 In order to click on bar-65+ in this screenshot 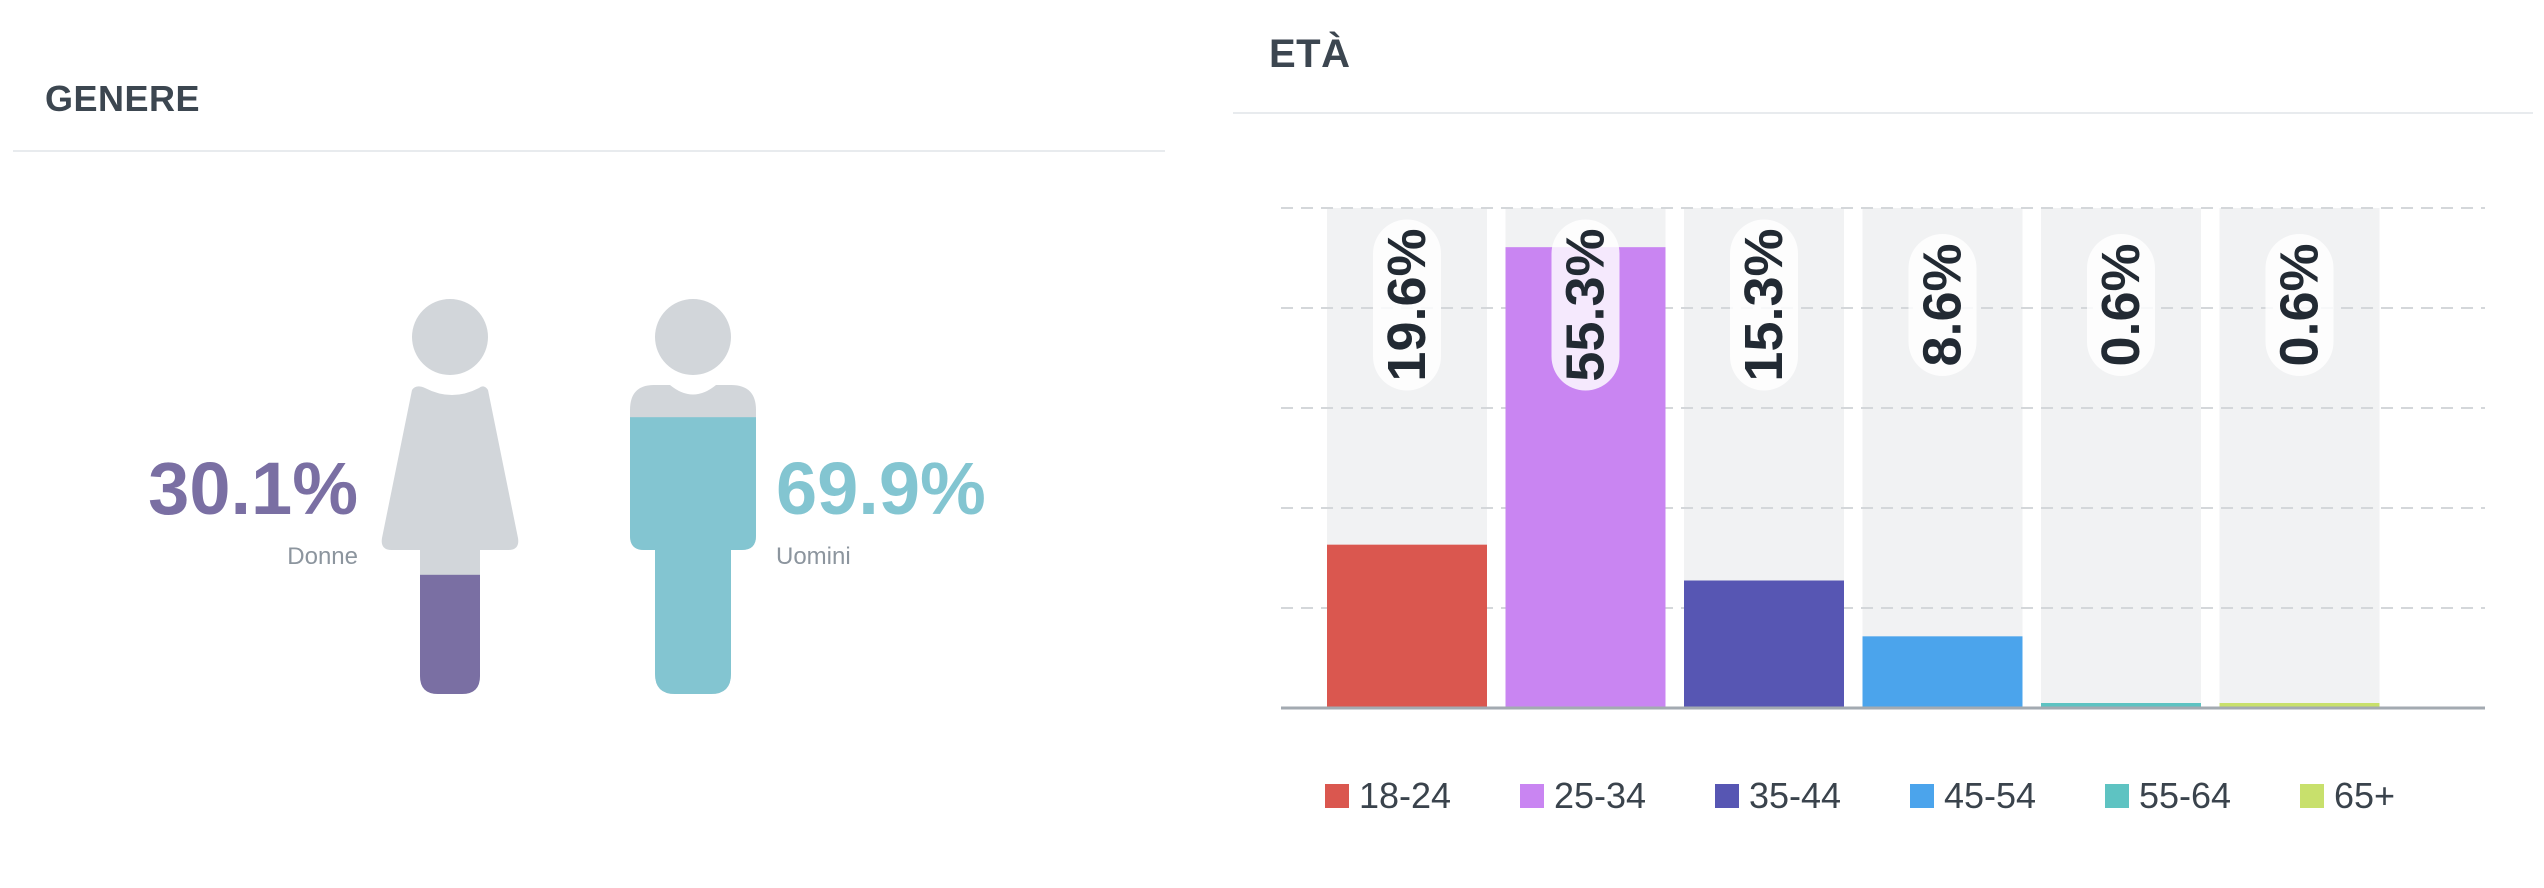, I will do `click(2299, 705)`.